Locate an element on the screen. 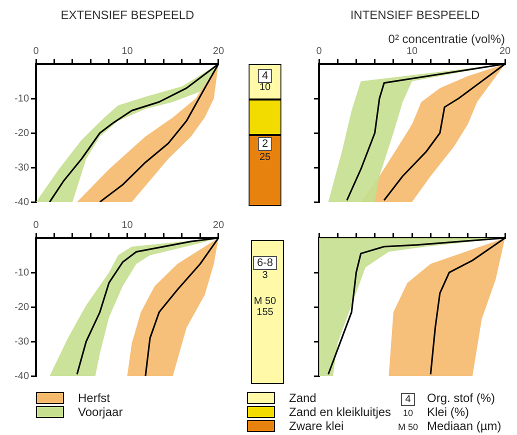  text: Klei (%) is located at coordinates (448, 412).